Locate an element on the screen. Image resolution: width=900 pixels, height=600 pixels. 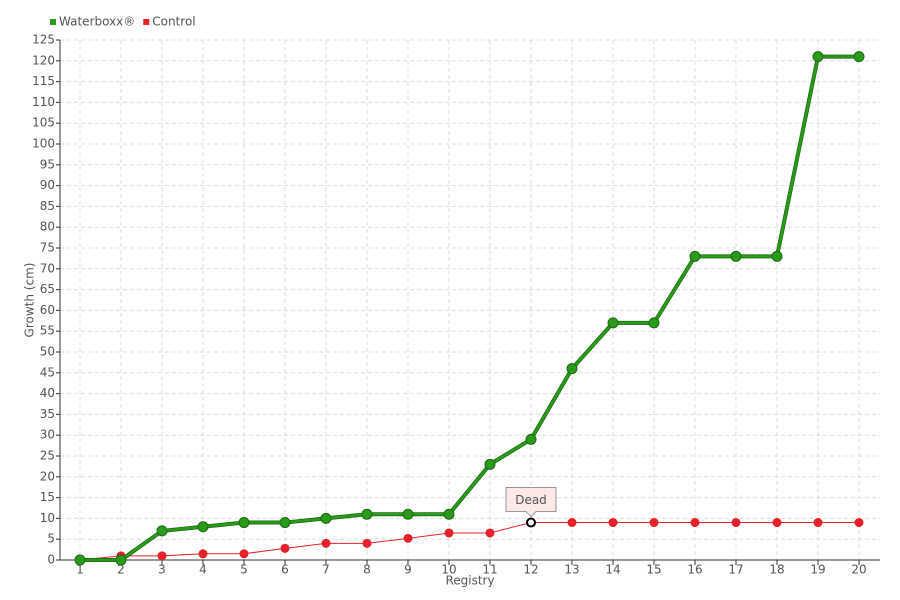
y-axis-label: Growth (cm) is located at coordinates (30, 300).